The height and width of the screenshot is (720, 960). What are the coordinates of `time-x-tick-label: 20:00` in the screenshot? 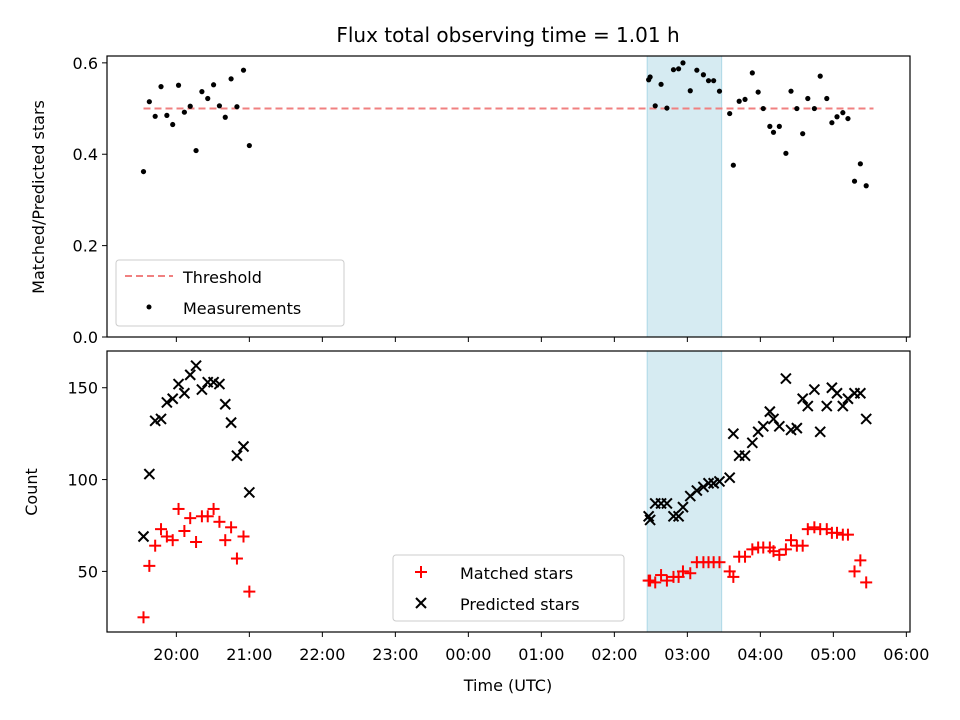 It's located at (176, 654).